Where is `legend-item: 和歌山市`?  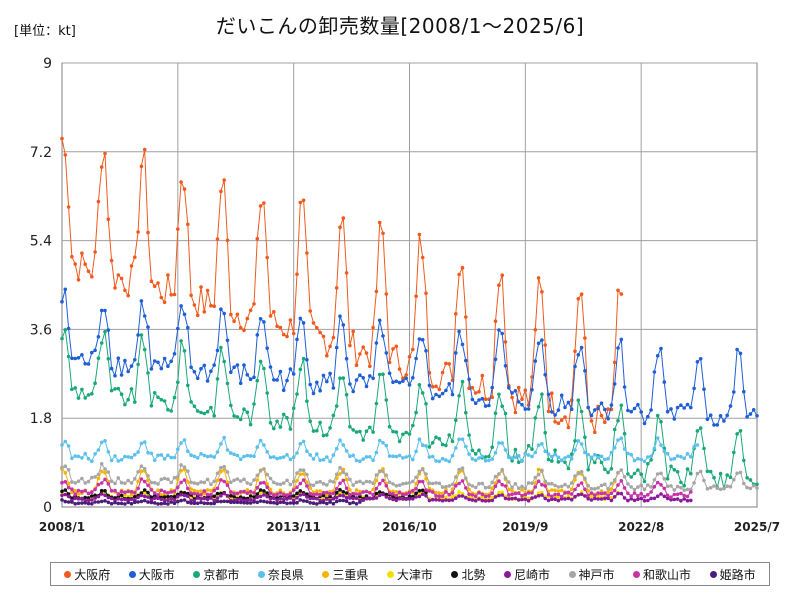 legend-item: 和歌山市 is located at coordinates (662, 574).